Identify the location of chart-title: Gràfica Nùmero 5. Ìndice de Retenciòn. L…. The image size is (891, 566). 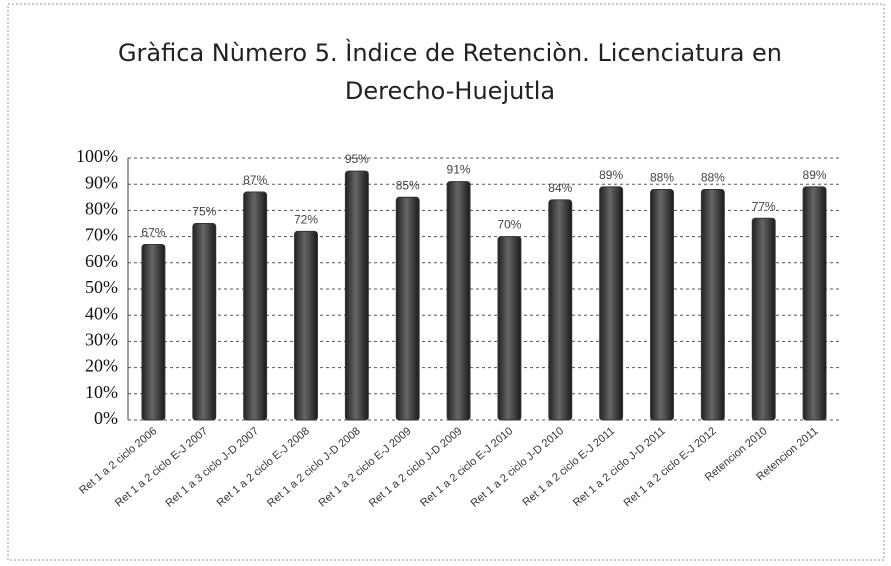
(450, 72).